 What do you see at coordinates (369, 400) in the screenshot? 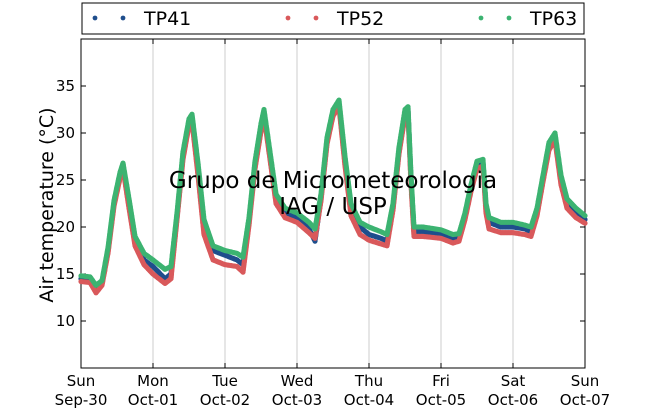
I see `x-tick-date: Oct-04` at bounding box center [369, 400].